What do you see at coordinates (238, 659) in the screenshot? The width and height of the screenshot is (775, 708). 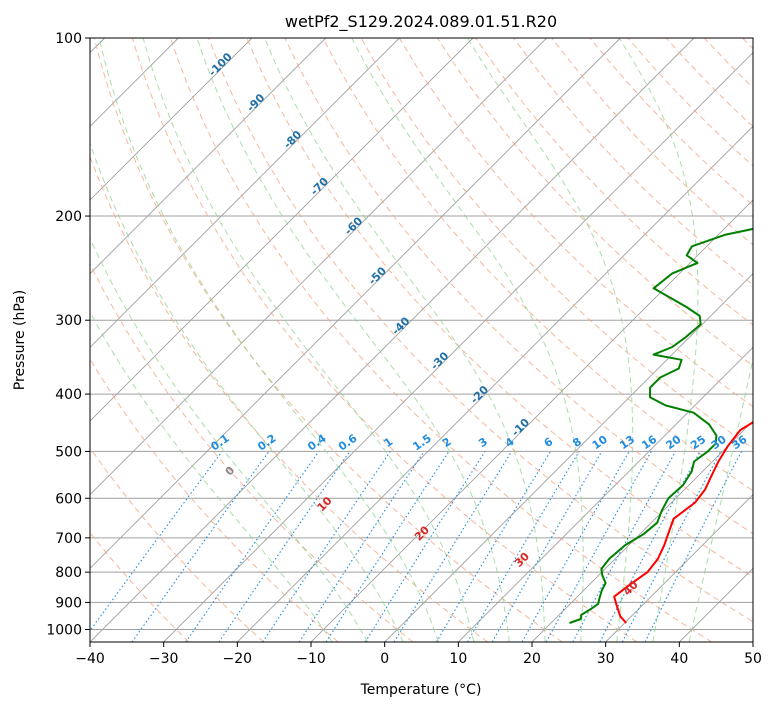 I see `x-tick-label: −20` at bounding box center [238, 659].